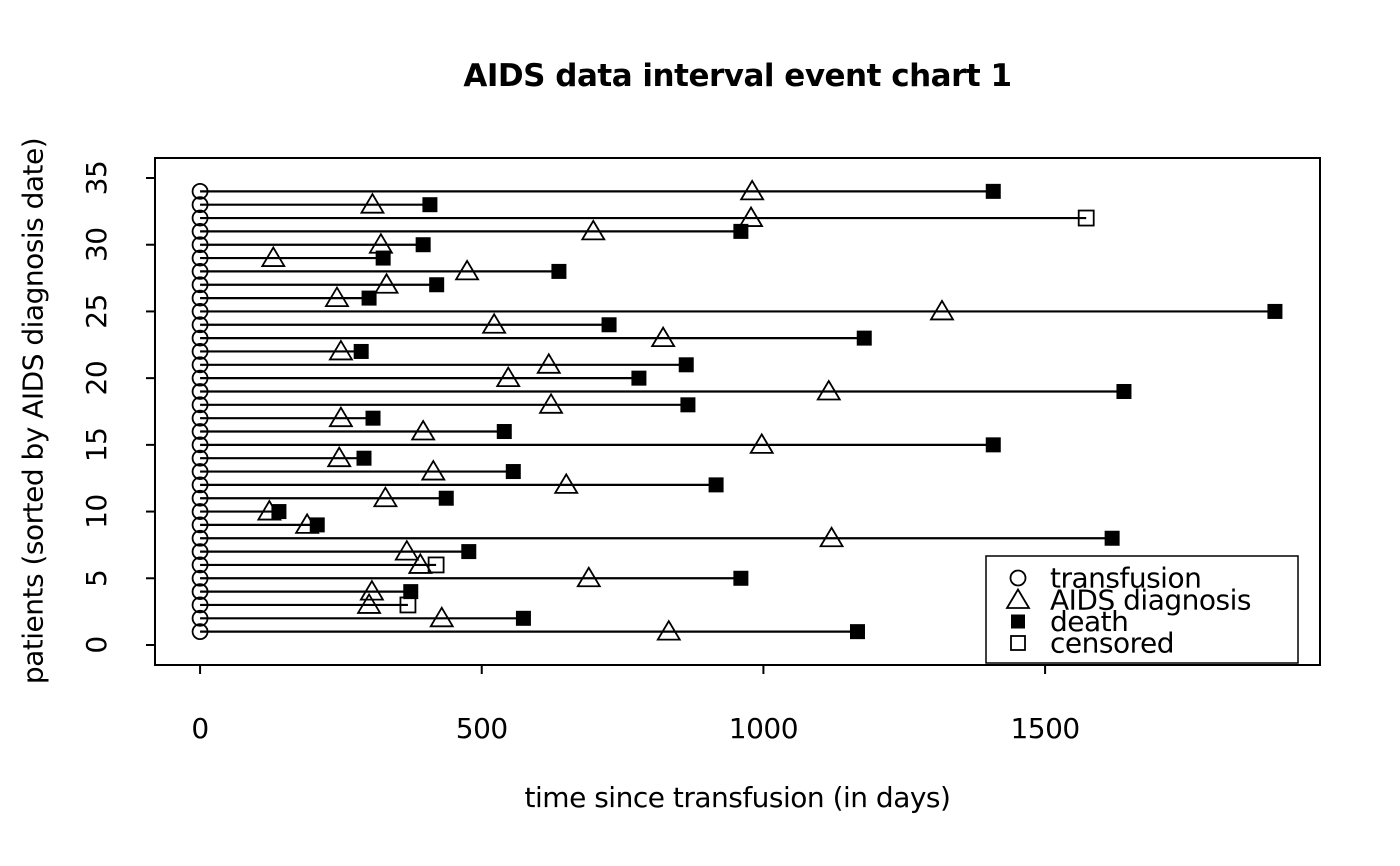  What do you see at coordinates (96, 445) in the screenshot?
I see `y-tick-label: 15` at bounding box center [96, 445].